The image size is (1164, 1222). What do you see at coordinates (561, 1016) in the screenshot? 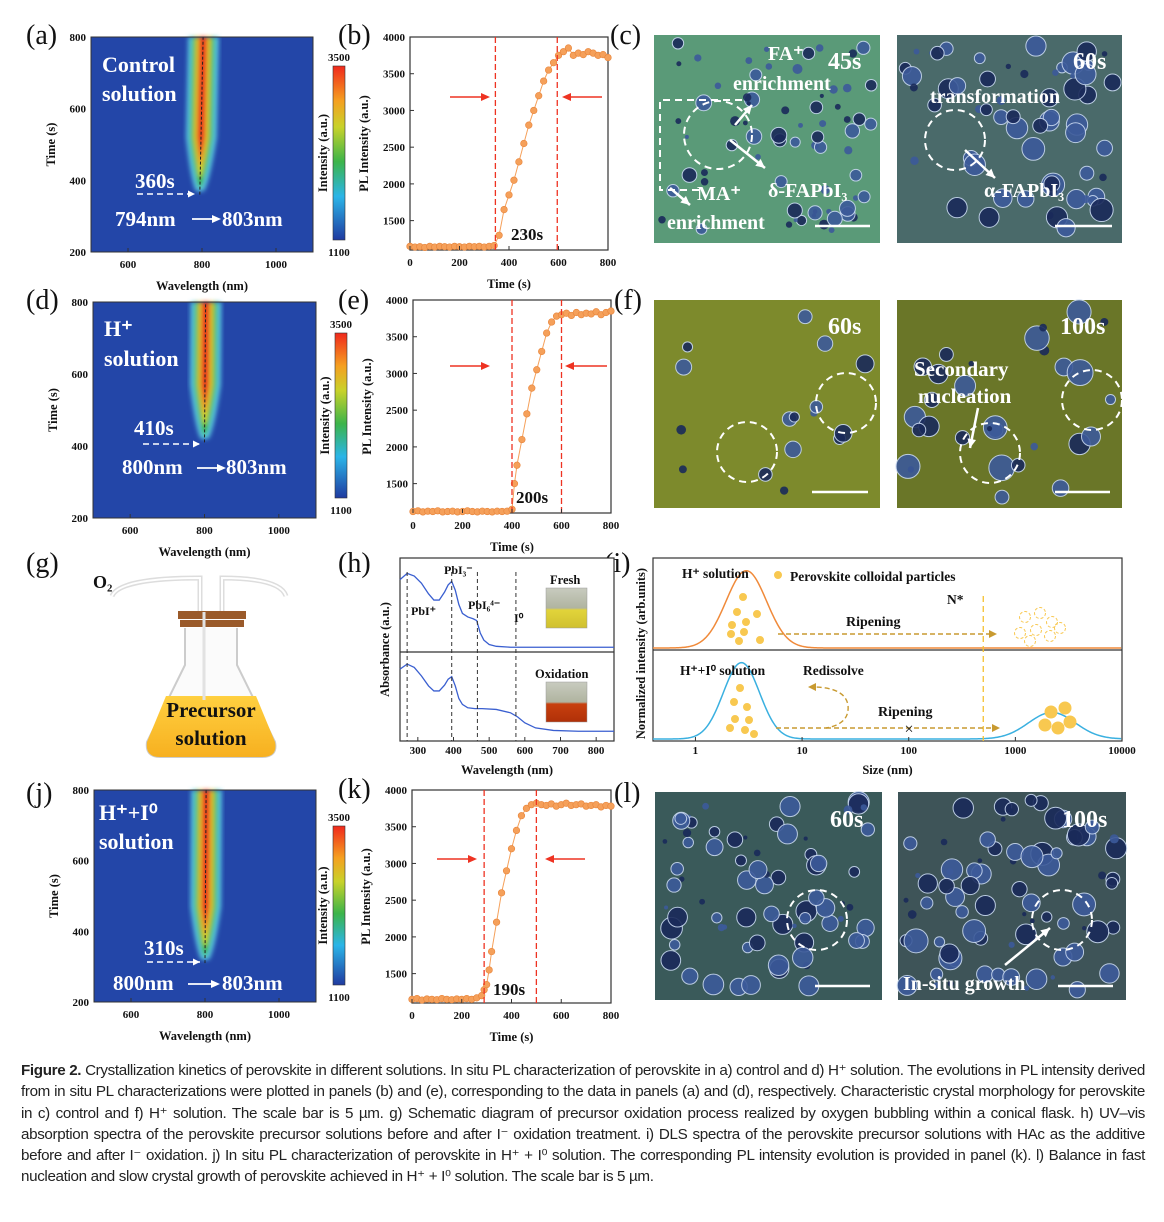
I see `x-tick-label: 600` at bounding box center [561, 1016].